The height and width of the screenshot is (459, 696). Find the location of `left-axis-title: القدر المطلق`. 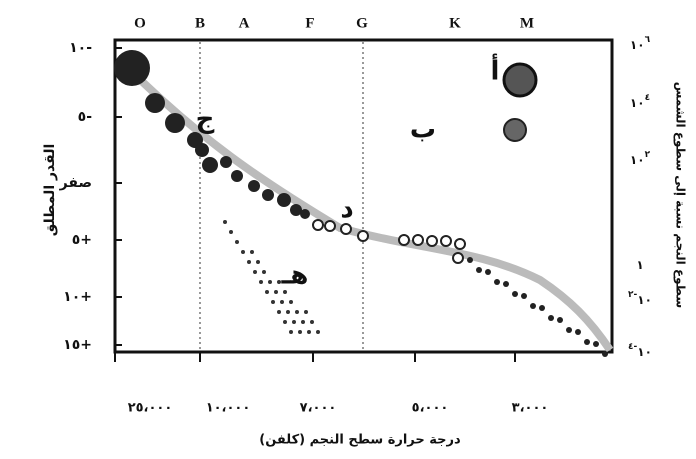

left-axis-title: القدر المطلق is located at coordinates (50, 190).